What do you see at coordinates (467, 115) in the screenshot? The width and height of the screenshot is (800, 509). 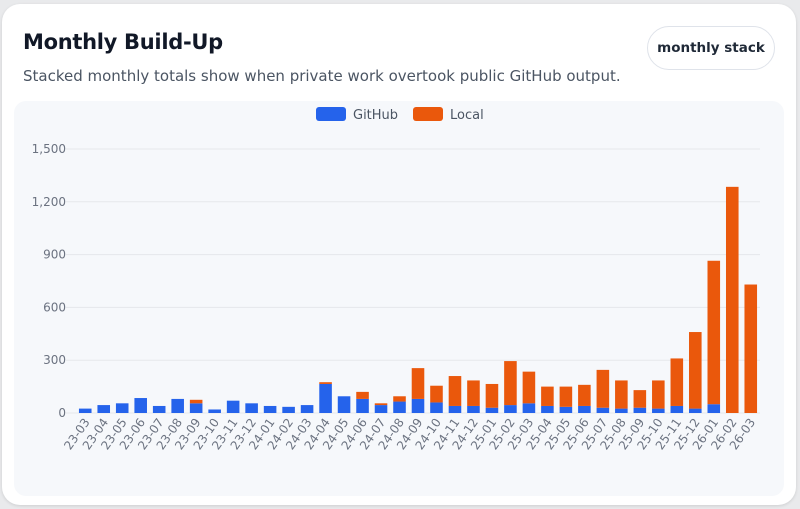 I see `legend-label-local: Local` at bounding box center [467, 115].